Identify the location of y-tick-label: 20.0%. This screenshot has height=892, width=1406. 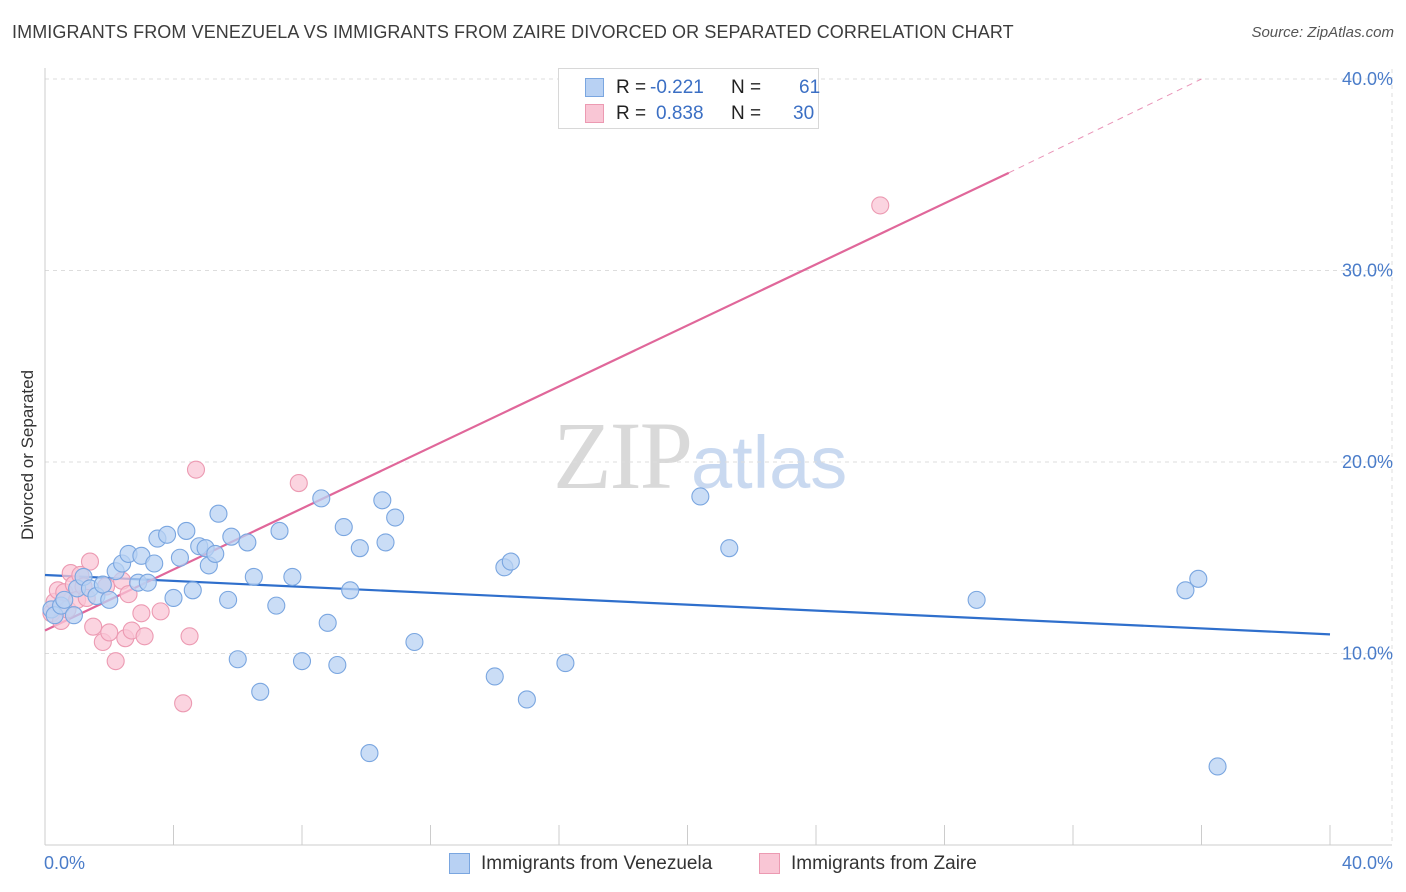
(1367, 462).